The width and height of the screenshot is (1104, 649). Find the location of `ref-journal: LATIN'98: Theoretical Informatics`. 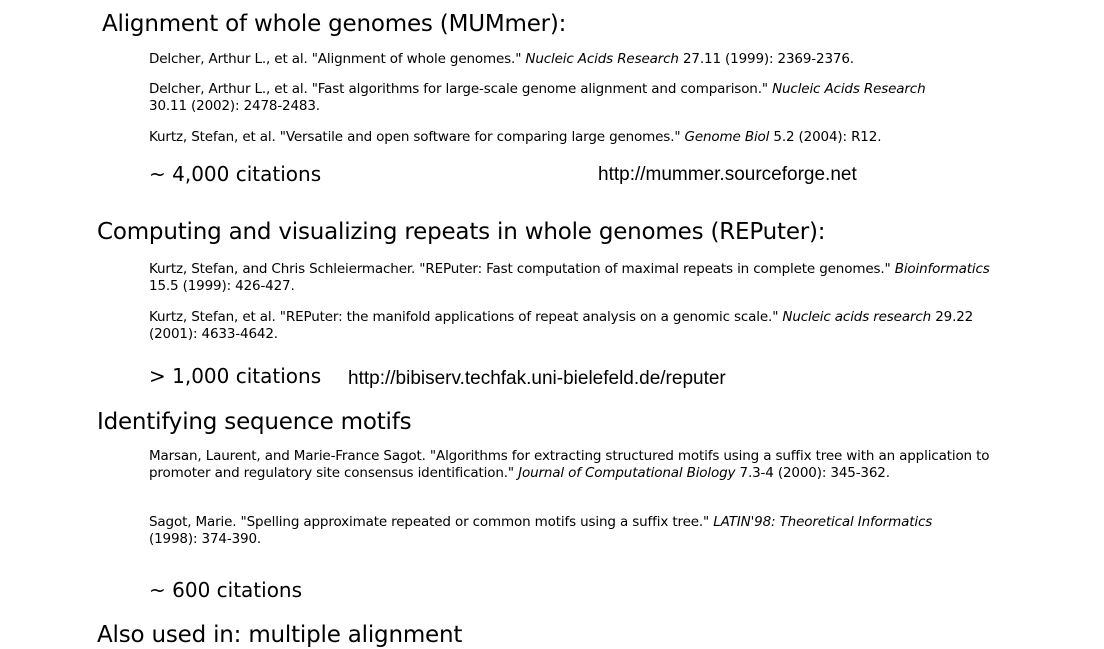

ref-journal: LATIN'98: Theoretical Informatics is located at coordinates (823, 522).